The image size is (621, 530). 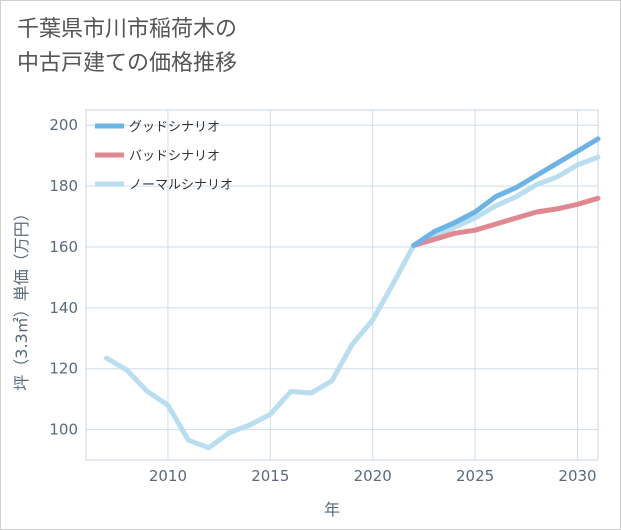 What do you see at coordinates (63, 308) in the screenshot?
I see `y-tick-label: 140` at bounding box center [63, 308].